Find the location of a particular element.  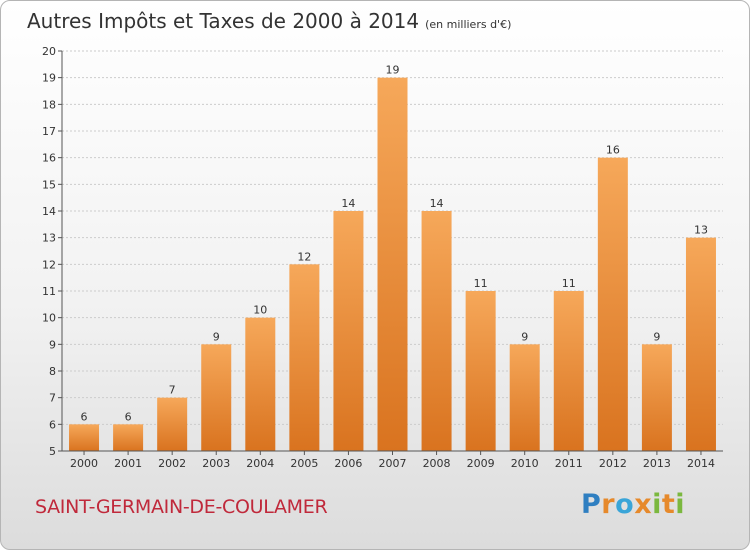

data-label: 10 is located at coordinates (260, 310).